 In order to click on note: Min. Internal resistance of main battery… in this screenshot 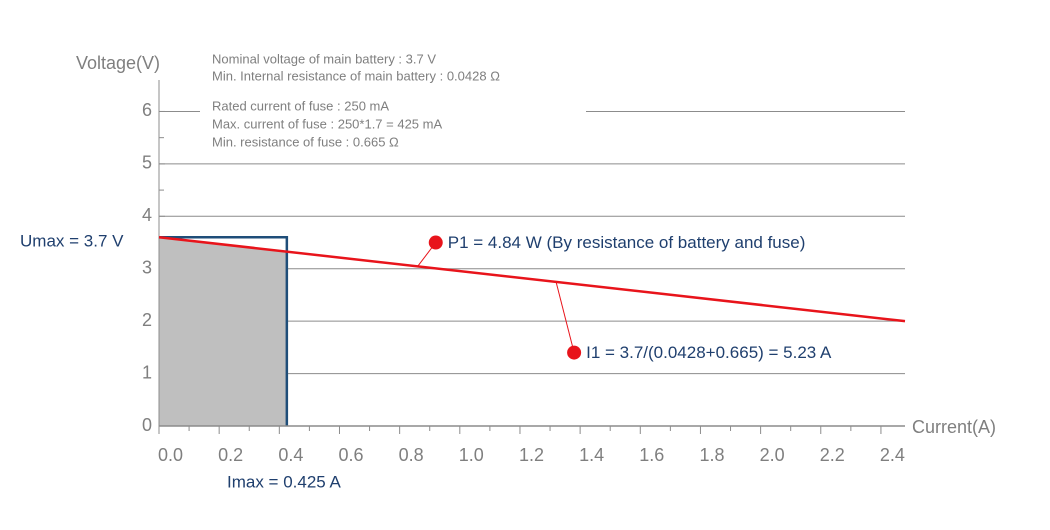, I will do `click(356, 75)`.